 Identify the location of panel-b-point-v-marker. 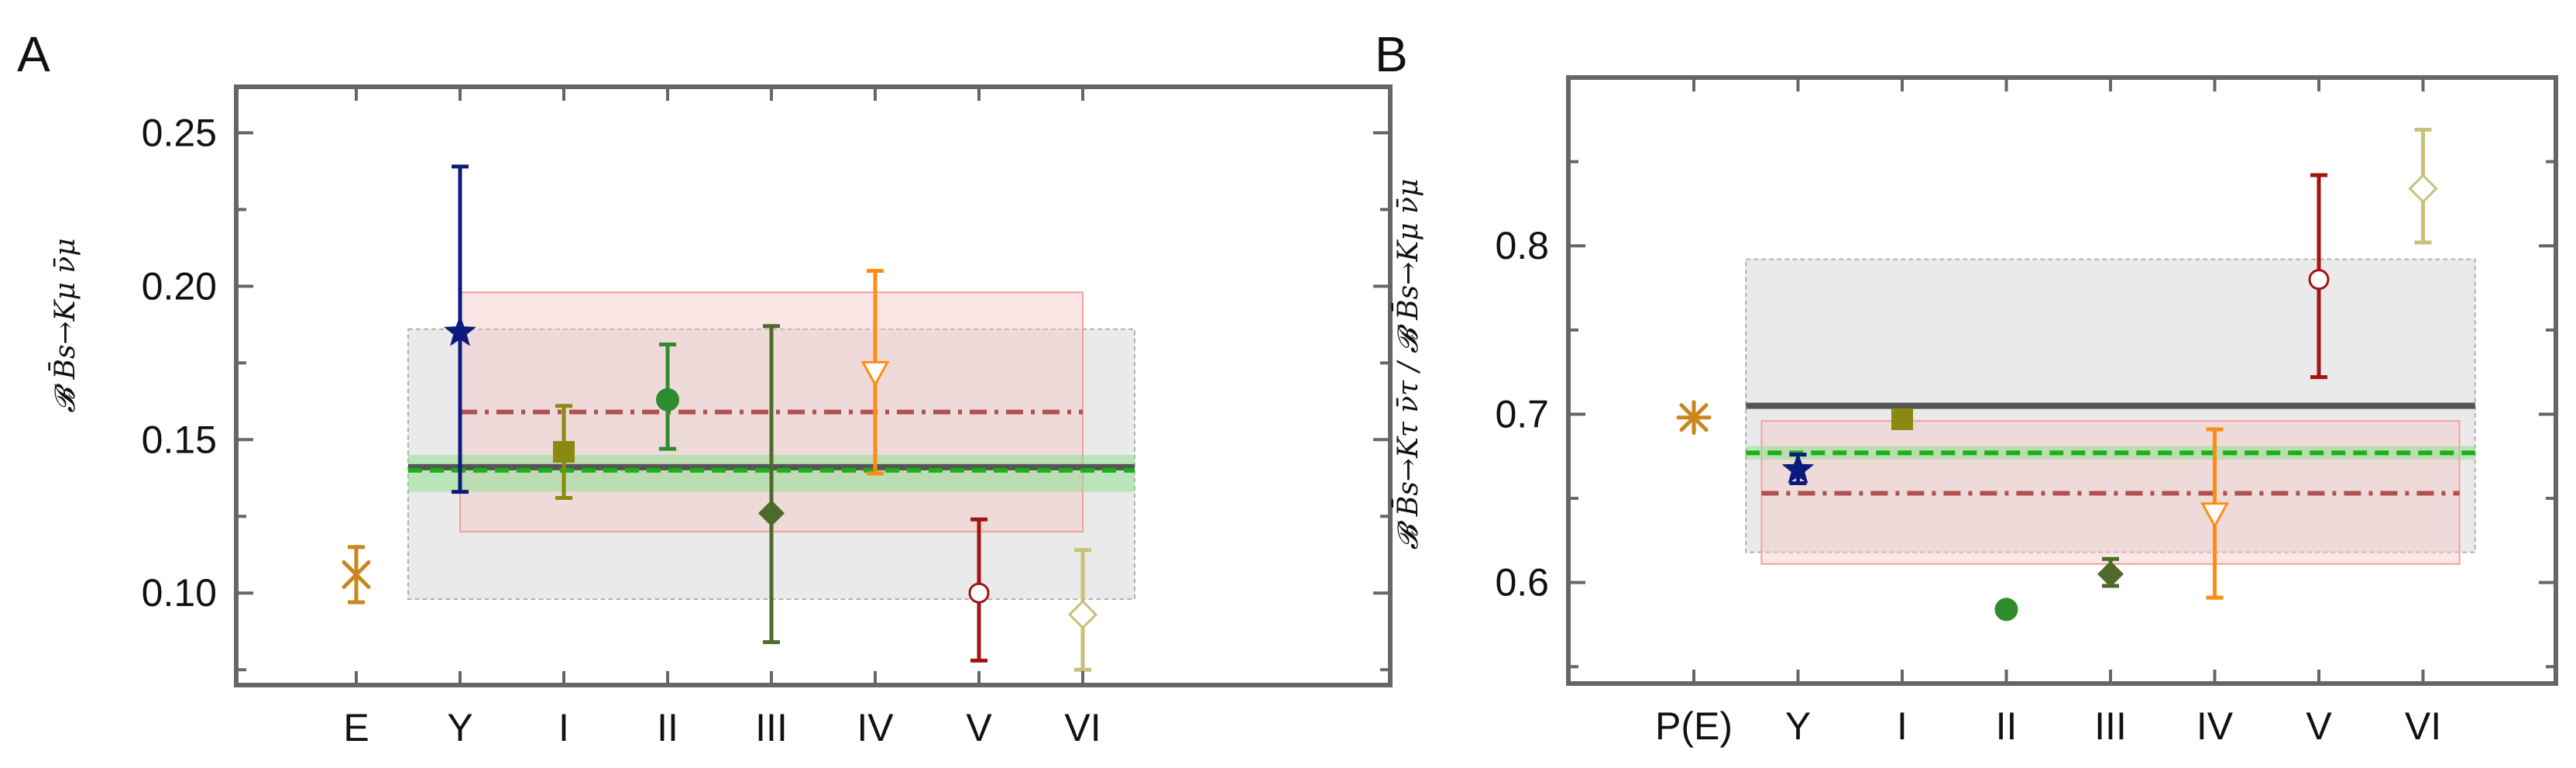
(2319, 280).